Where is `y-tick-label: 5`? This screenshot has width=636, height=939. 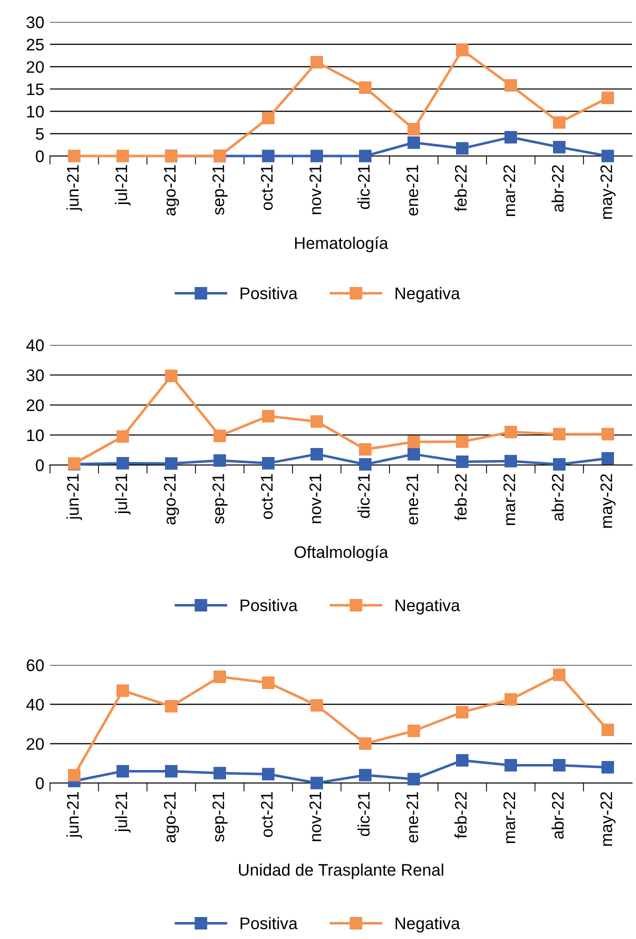
y-tick-label: 5 is located at coordinates (40, 134).